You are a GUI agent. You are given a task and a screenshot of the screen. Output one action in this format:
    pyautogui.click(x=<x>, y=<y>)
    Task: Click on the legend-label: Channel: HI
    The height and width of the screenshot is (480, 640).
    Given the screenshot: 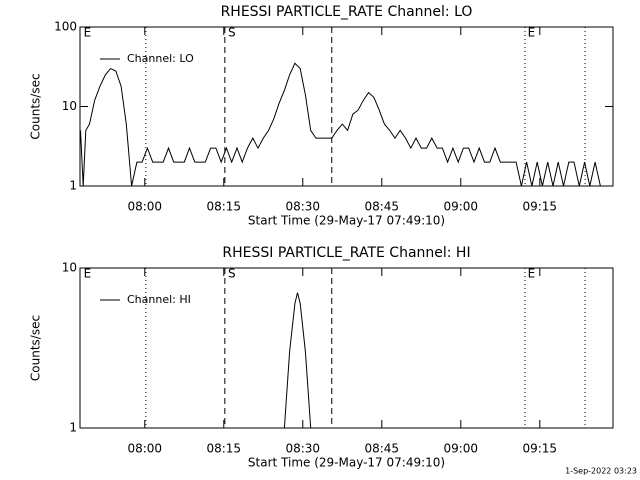 What is the action you would take?
    pyautogui.click(x=159, y=299)
    